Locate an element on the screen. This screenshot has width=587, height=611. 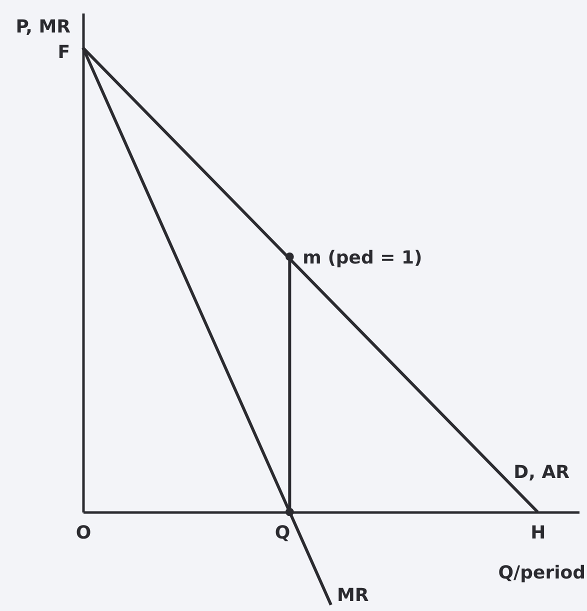
annotation: F is located at coordinates (64, 52).